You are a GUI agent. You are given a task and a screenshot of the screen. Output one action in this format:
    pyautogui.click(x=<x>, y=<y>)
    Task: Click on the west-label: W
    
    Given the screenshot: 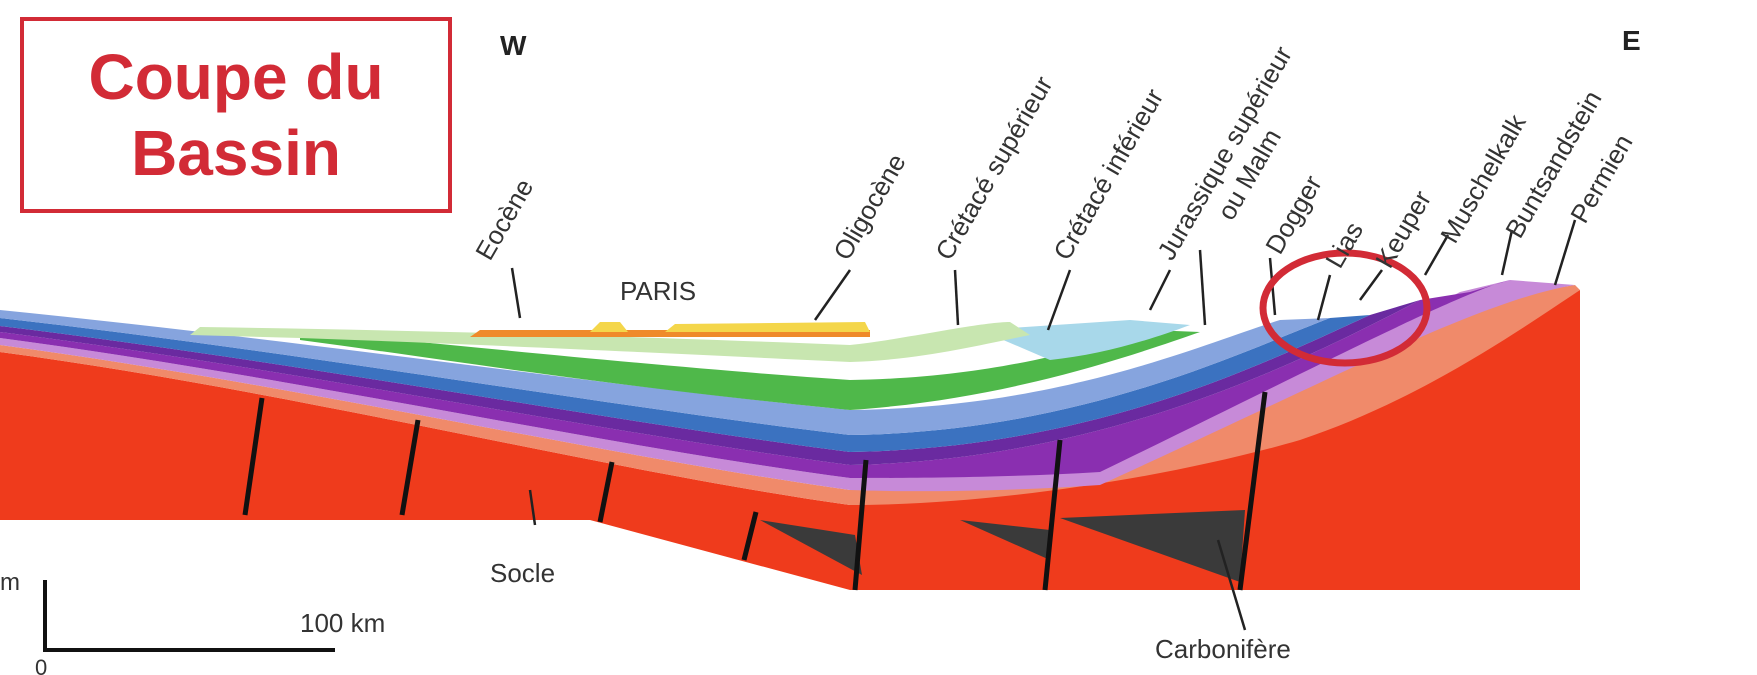 What is the action you would take?
    pyautogui.click(x=513, y=45)
    